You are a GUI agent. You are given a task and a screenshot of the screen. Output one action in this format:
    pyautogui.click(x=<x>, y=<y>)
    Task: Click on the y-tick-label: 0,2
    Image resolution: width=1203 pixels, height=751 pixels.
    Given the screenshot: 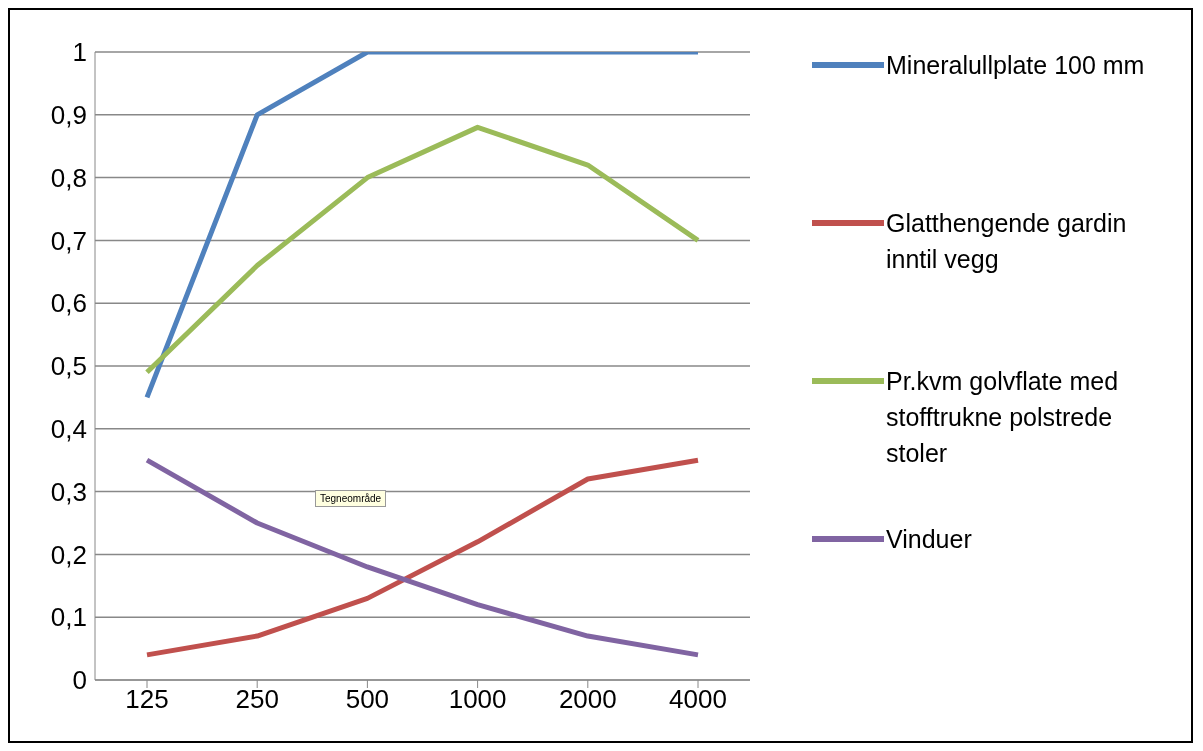 What is the action you would take?
    pyautogui.click(x=68, y=554)
    